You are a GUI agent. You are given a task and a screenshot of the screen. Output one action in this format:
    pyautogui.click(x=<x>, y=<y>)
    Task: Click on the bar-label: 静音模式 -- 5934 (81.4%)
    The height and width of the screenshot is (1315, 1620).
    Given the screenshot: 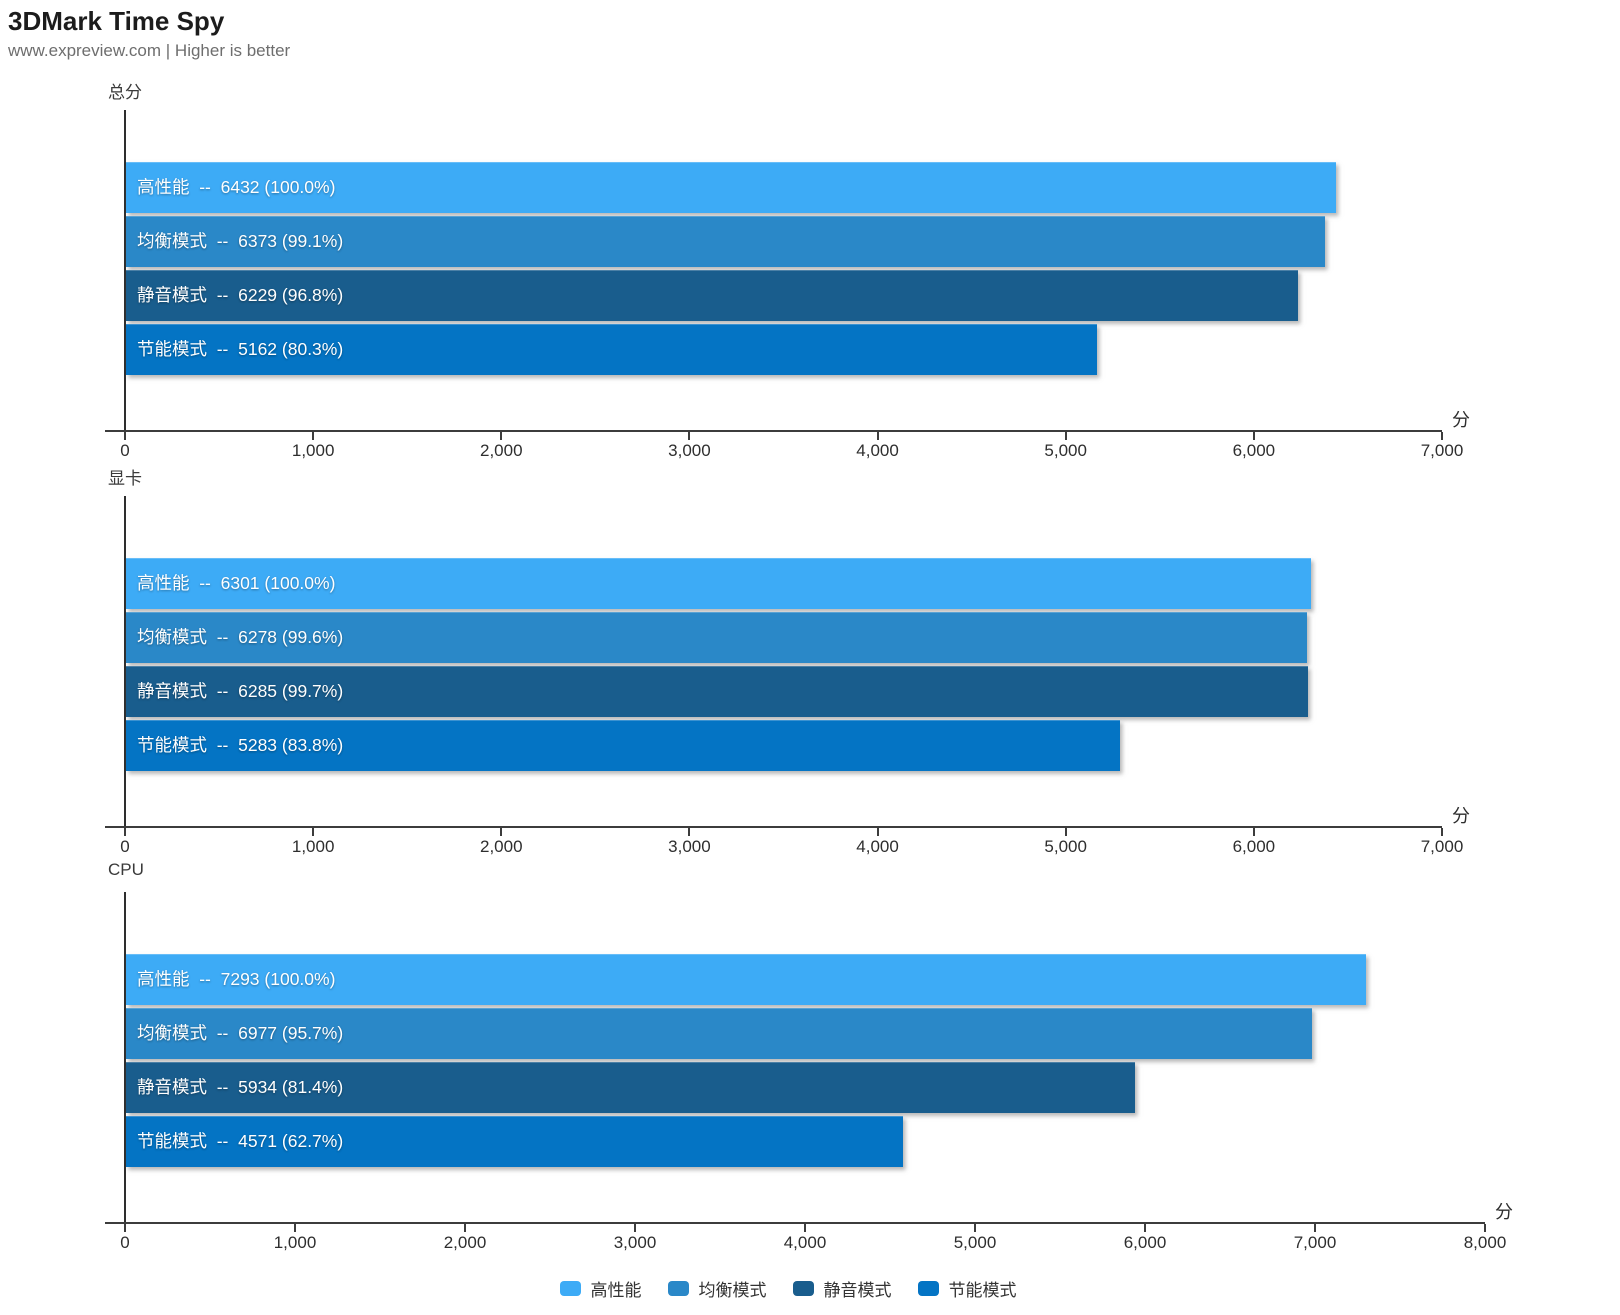 What is the action you would take?
    pyautogui.click(x=240, y=1087)
    